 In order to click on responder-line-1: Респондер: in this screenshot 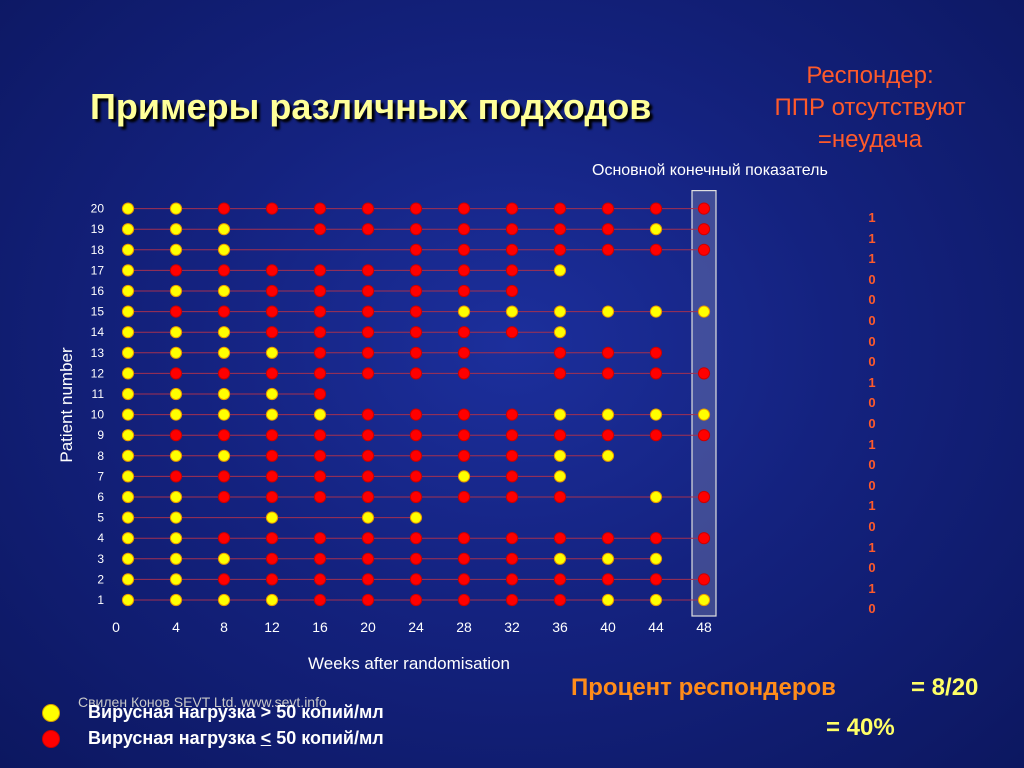, I will do `click(870, 75)`.